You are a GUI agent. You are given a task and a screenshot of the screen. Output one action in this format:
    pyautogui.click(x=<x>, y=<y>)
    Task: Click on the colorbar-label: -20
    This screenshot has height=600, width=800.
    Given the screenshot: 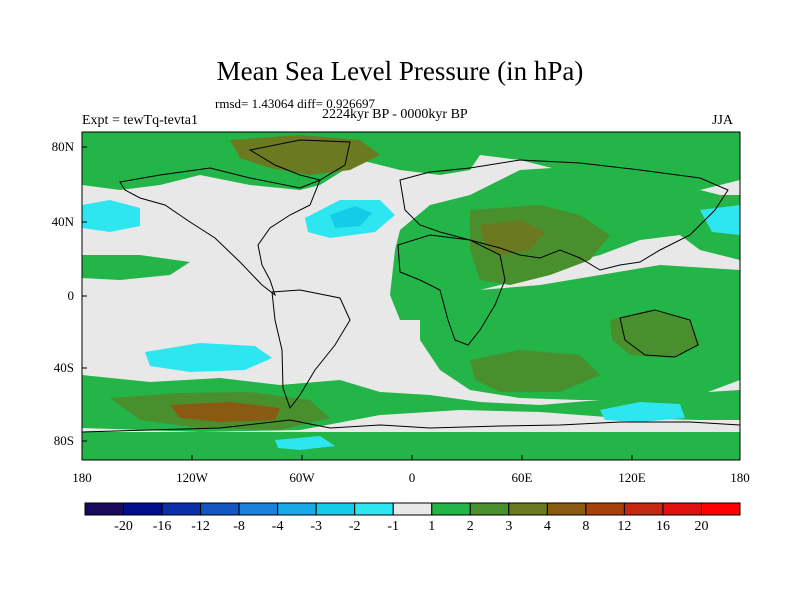 What is the action you would take?
    pyautogui.click(x=123, y=526)
    